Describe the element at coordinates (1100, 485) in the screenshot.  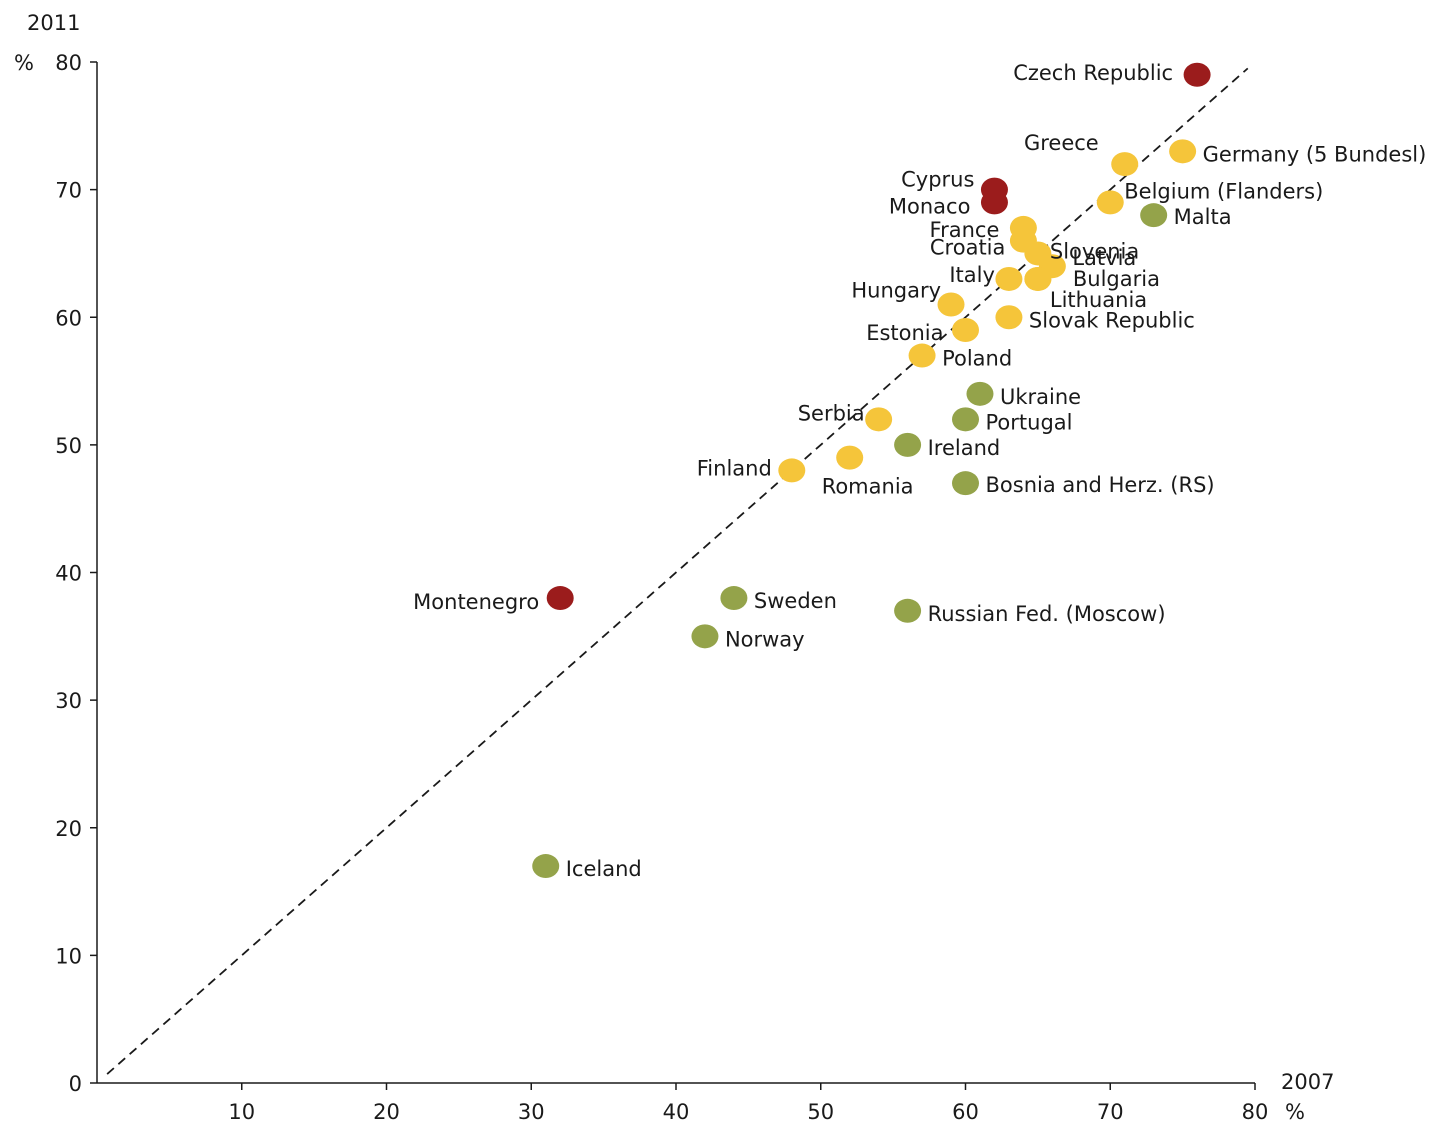
I see `data-label-bosnia-and-herz-rs: Bosnia and Herz. (RS)` at that location.